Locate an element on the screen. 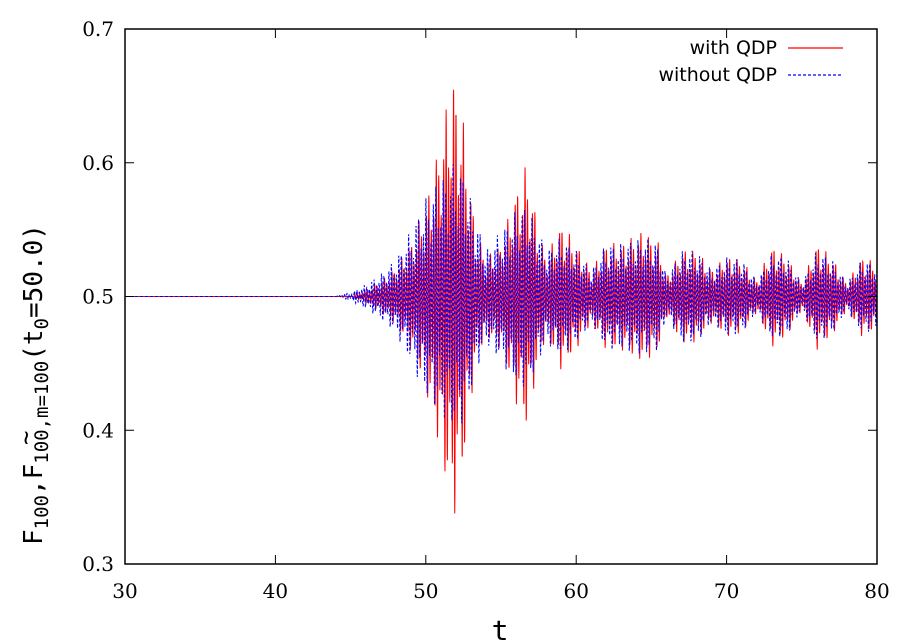 The image size is (921, 644). svg-text: F100,F100,m=100(t0=50.0) is located at coordinates (36, 384).